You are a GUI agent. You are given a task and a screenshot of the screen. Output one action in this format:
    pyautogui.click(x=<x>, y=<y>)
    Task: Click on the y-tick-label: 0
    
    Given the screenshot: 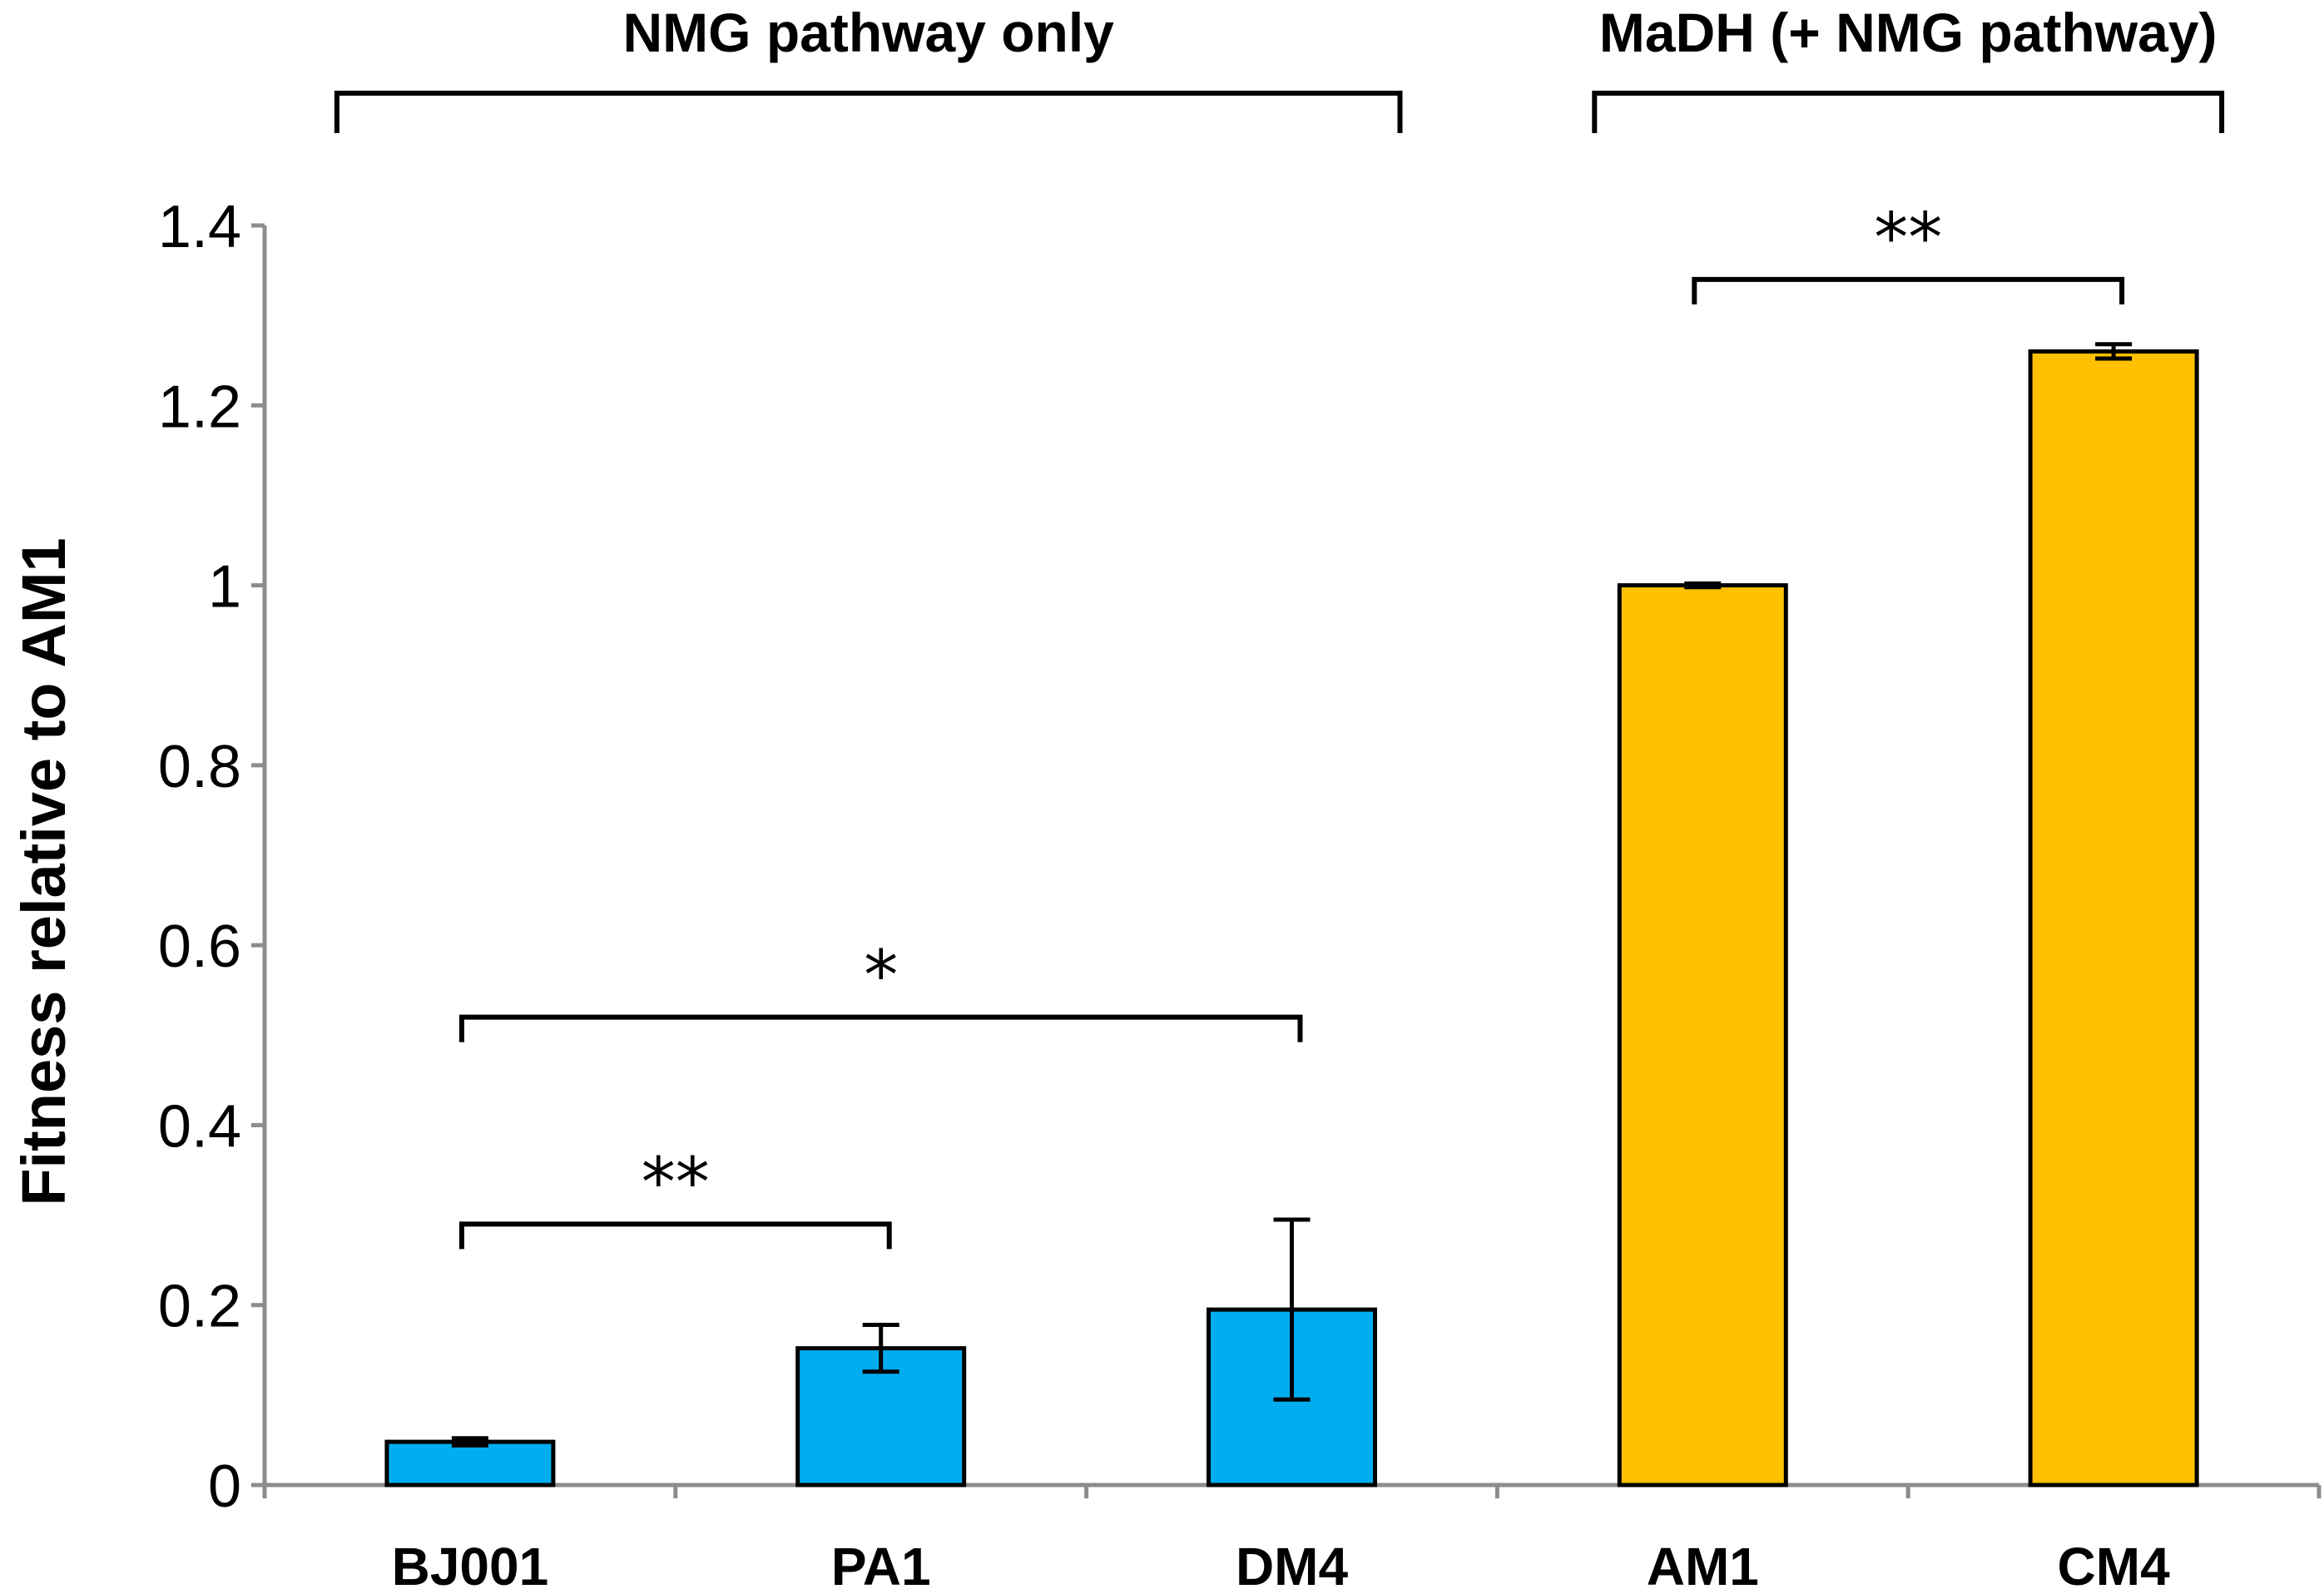 What is the action you would take?
    pyautogui.click(x=224, y=1486)
    